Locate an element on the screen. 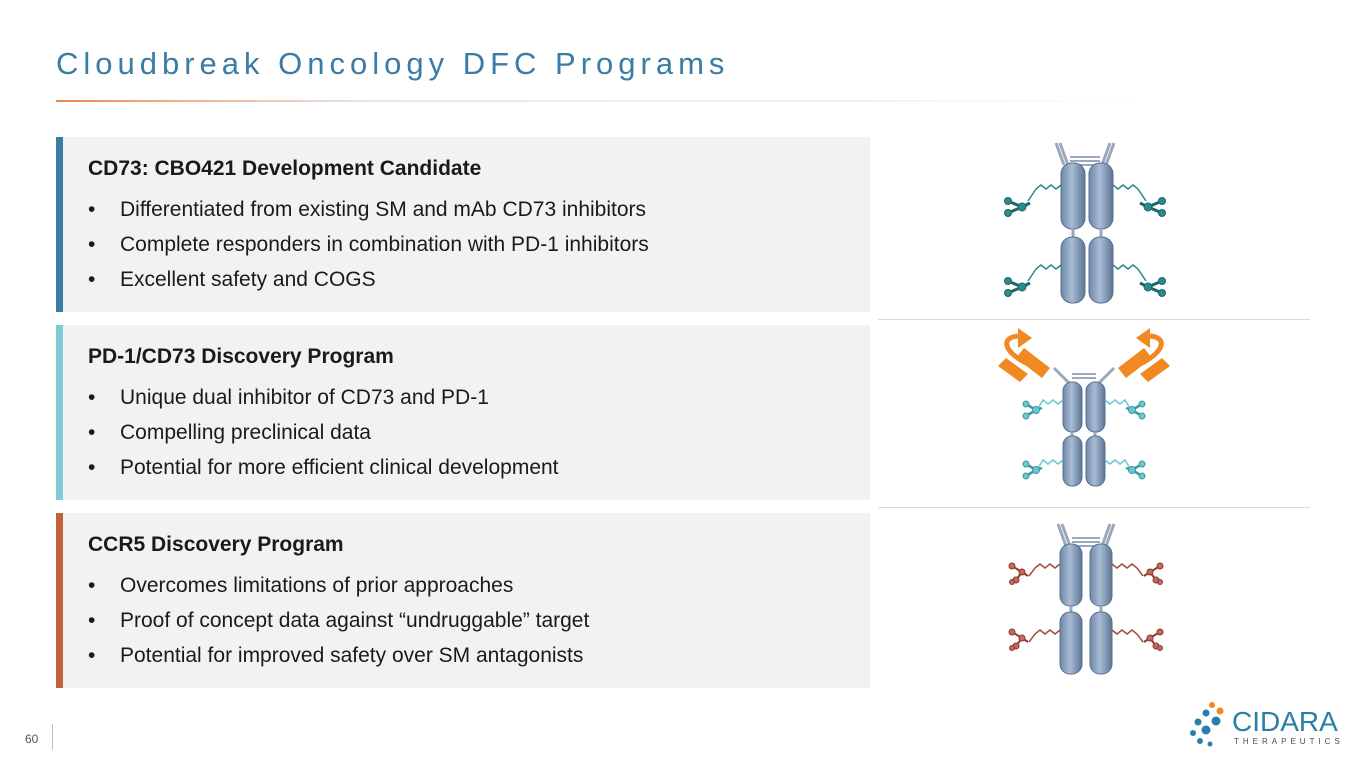  panel-heading: CCR5 Discovery Program is located at coordinates (216, 544).